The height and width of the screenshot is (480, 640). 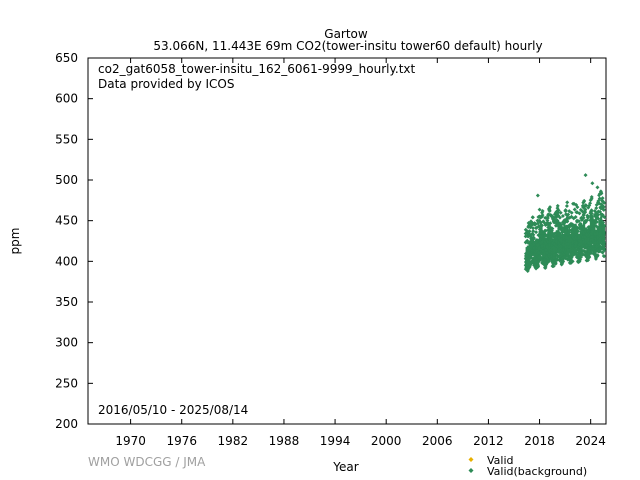 I want to click on legend-background-marker, so click(x=471, y=470).